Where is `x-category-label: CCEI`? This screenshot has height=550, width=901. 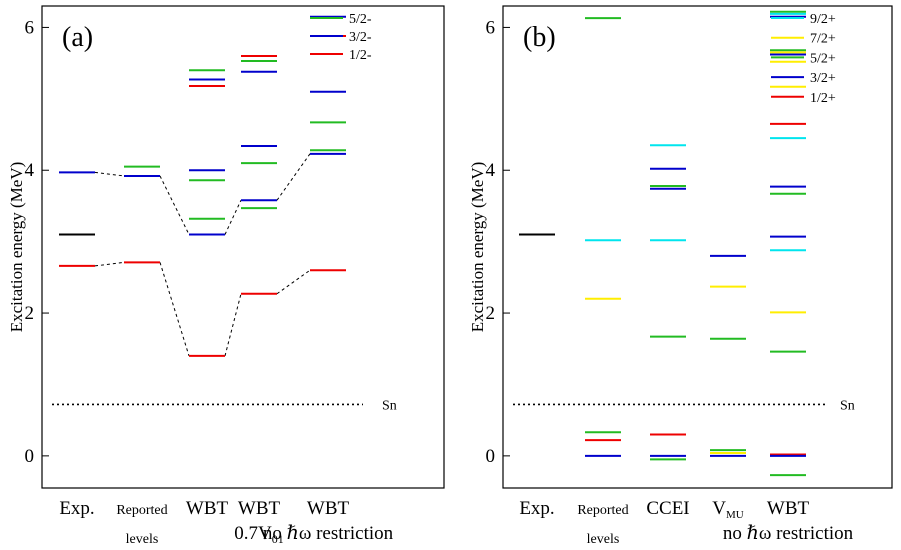
x-category-label: CCEI is located at coordinates (667, 508).